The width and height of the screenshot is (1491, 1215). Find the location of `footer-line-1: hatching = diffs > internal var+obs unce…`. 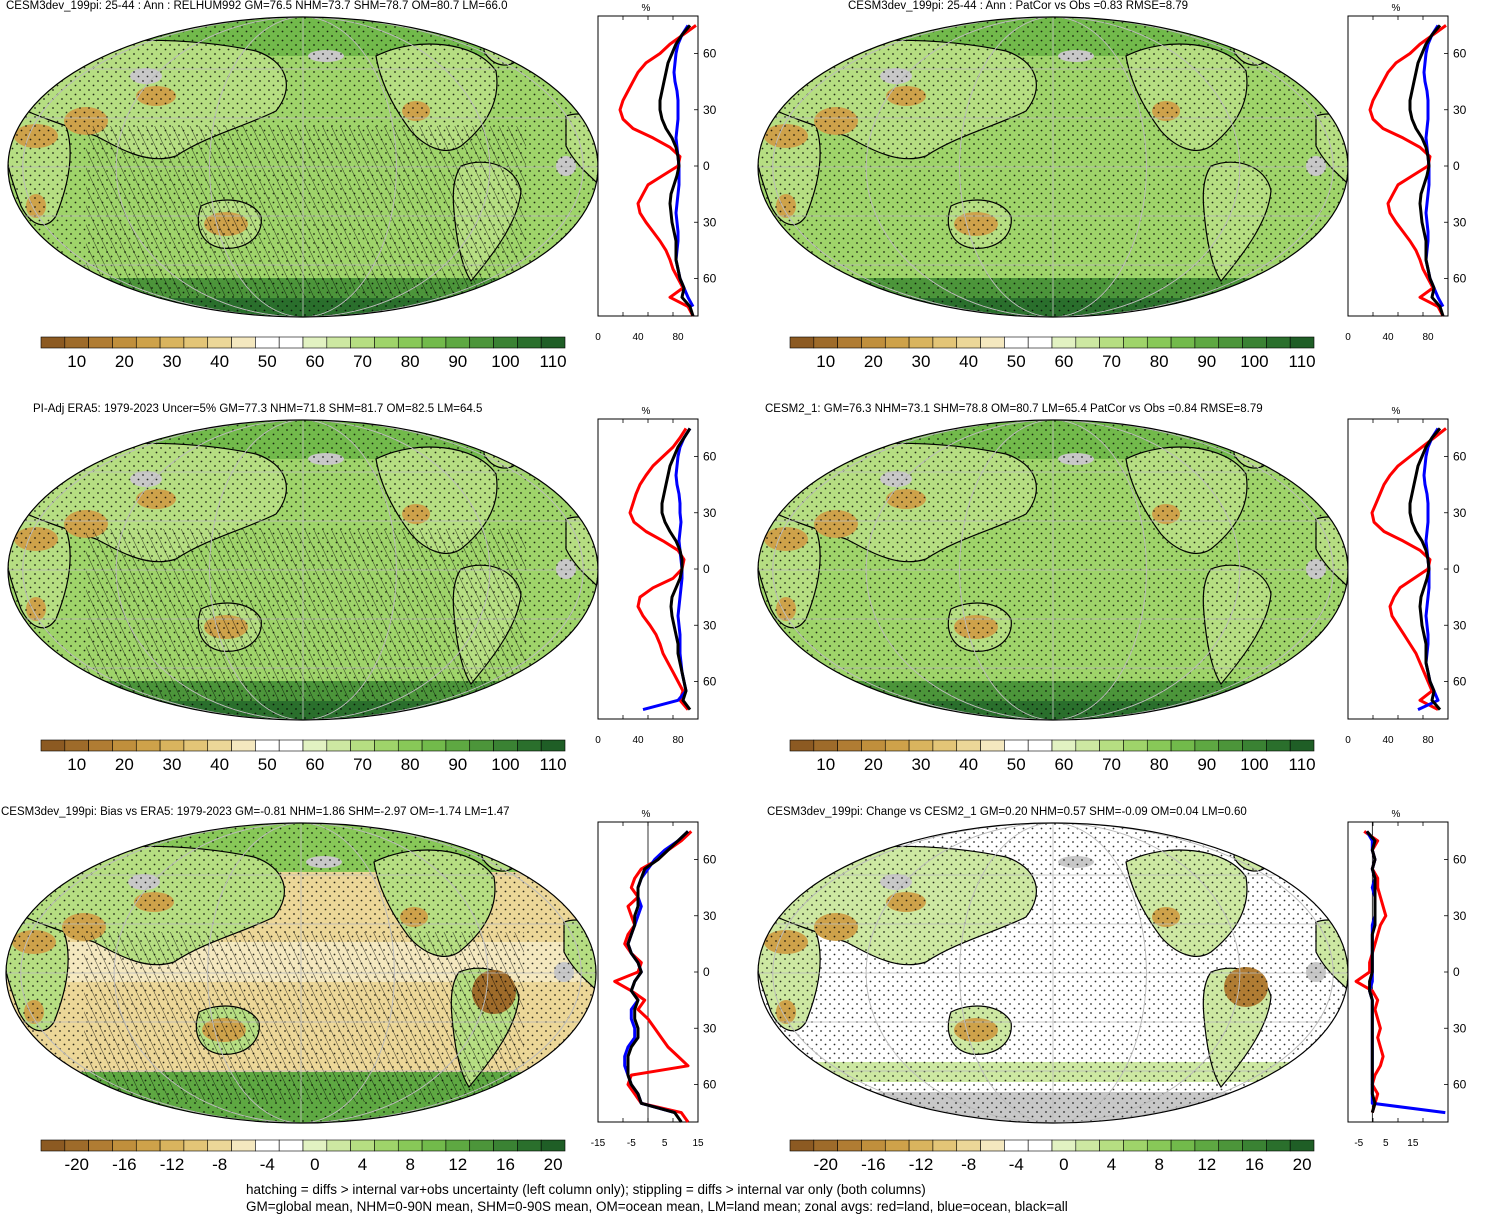

footer-line-1: hatching = diffs > internal var+obs unce… is located at coordinates (586, 1189).